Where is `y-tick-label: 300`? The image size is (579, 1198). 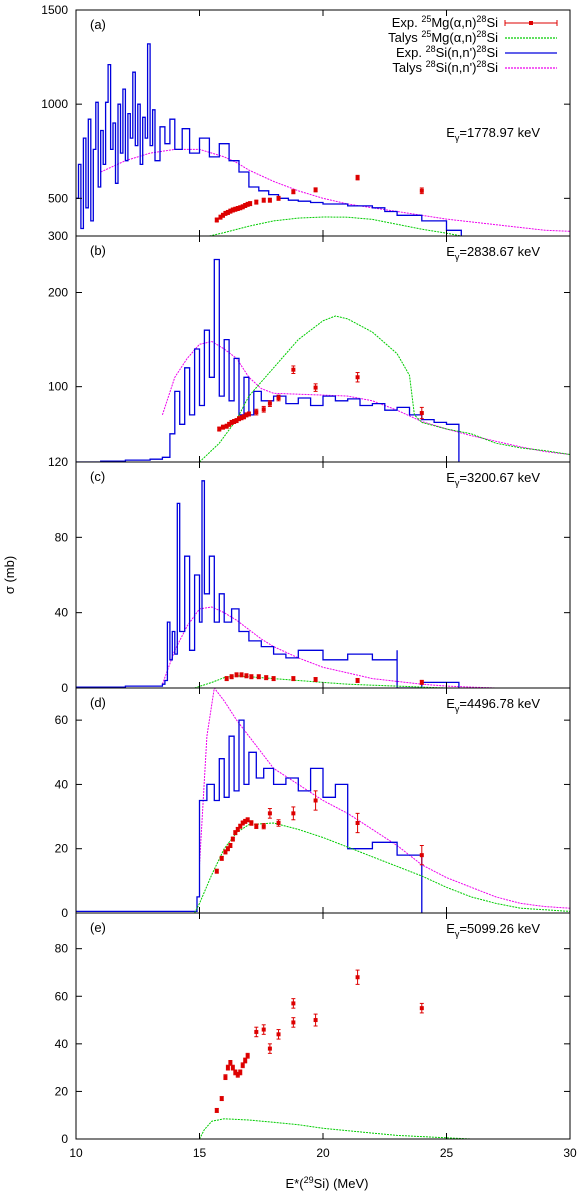
y-tick-label: 300 is located at coordinates (58, 236).